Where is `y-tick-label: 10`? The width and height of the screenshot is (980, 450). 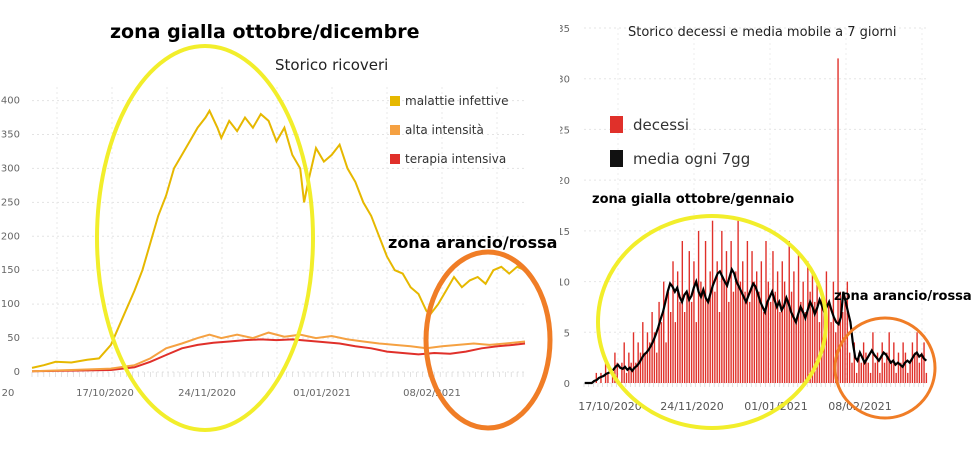 y-tick-label: 10 is located at coordinates (565, 283).